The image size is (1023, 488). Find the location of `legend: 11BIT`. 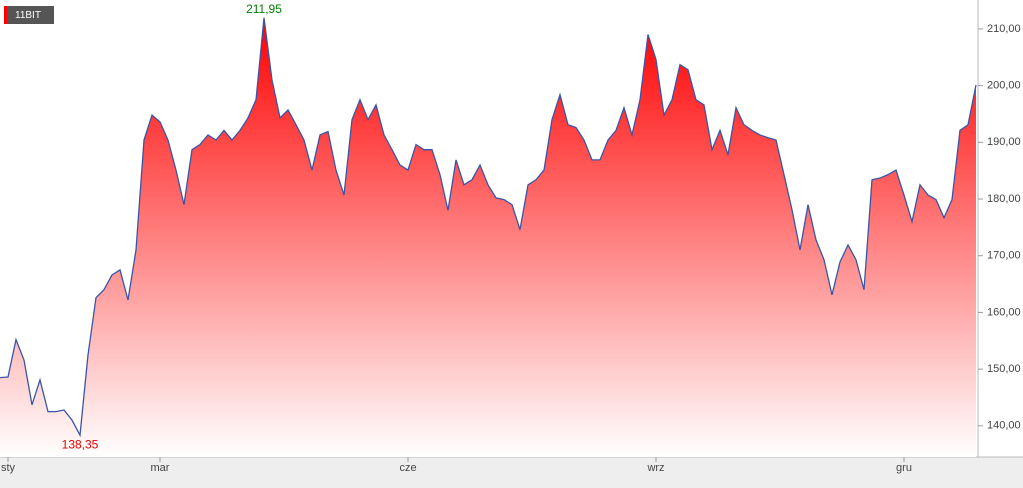

legend: 11BIT is located at coordinates (29, 15).